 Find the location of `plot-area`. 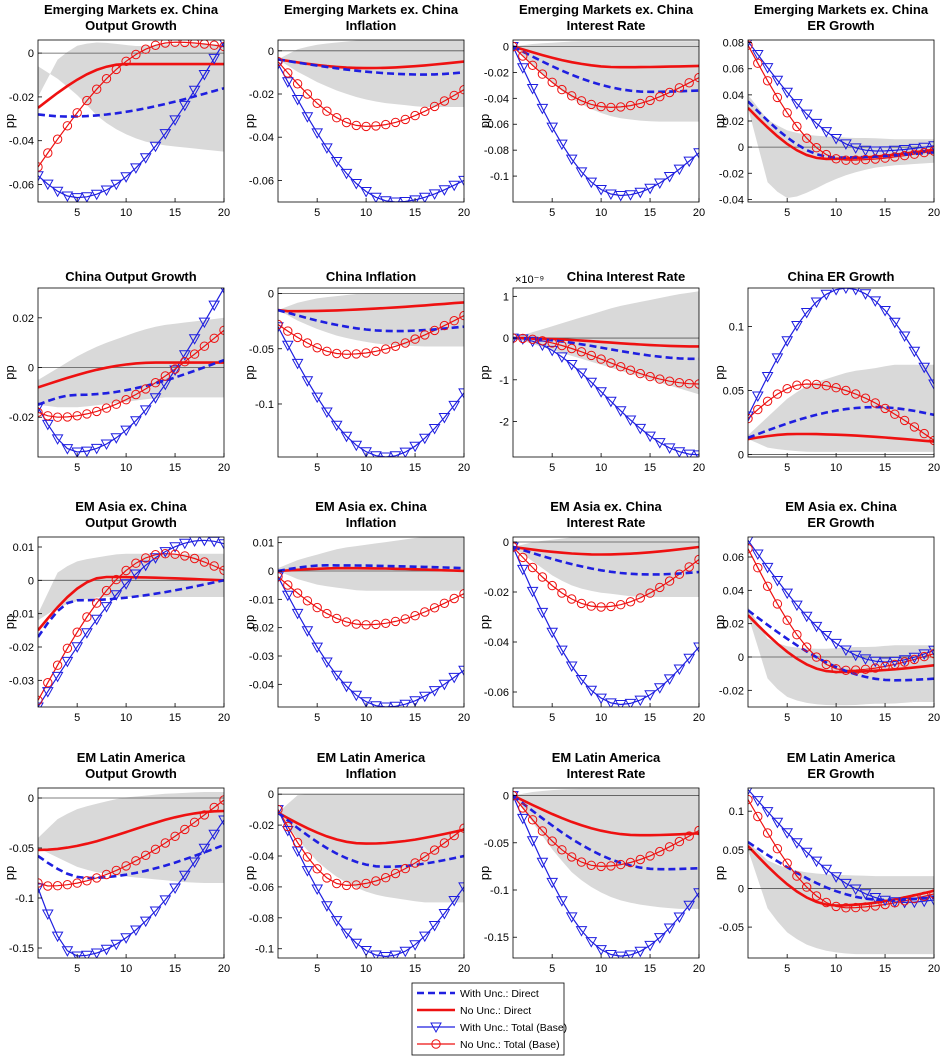

plot-area is located at coordinates (131, 622).